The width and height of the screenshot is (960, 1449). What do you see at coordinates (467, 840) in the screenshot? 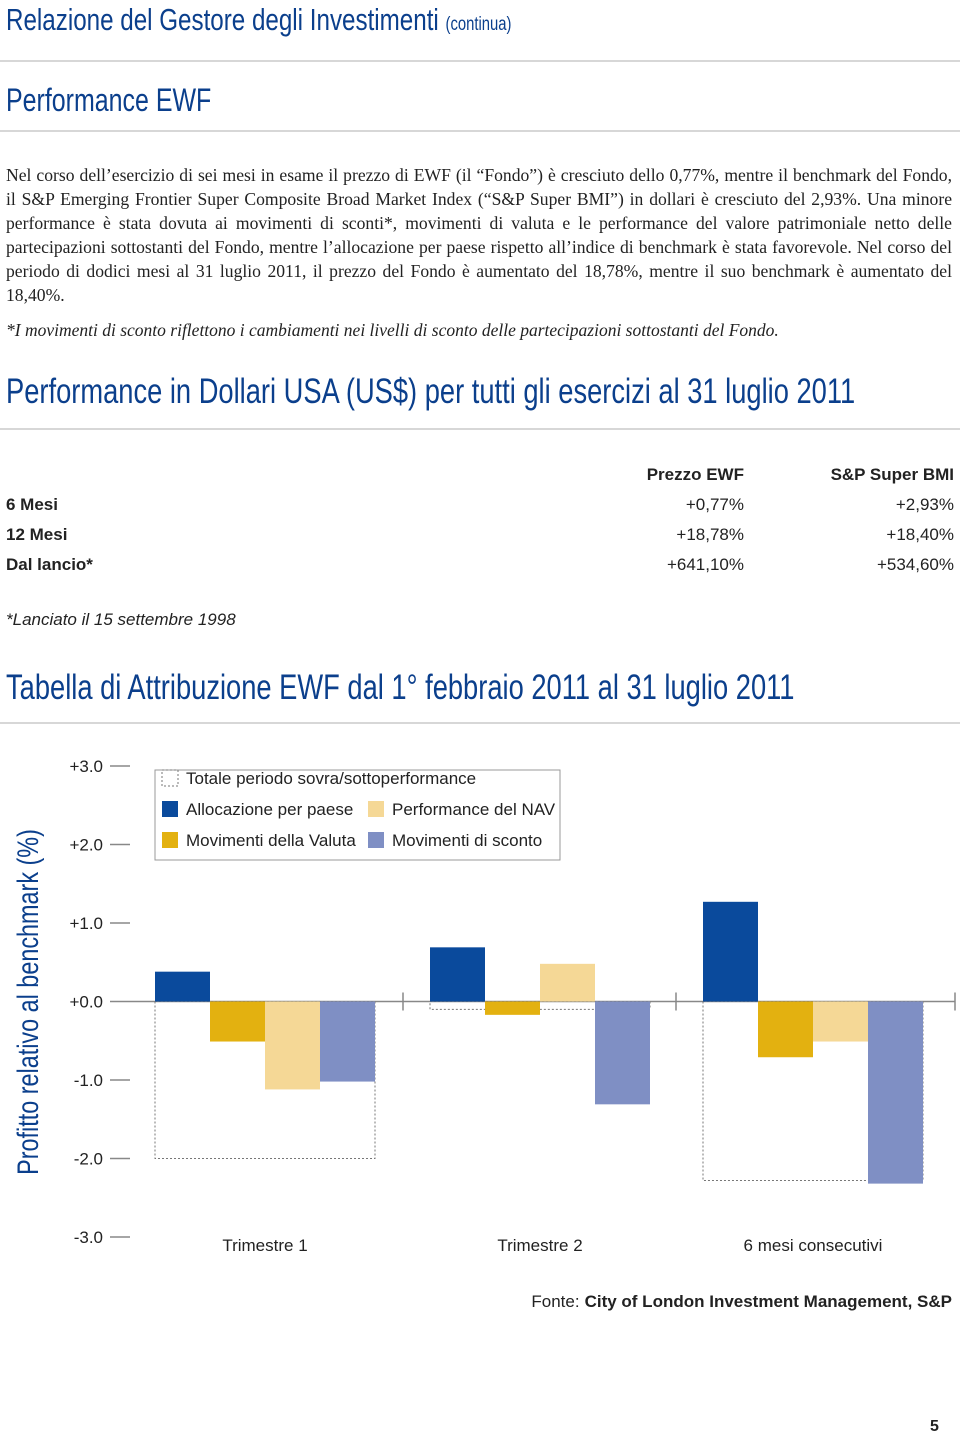
I see `legend-label: Movimenti di sconto` at bounding box center [467, 840].